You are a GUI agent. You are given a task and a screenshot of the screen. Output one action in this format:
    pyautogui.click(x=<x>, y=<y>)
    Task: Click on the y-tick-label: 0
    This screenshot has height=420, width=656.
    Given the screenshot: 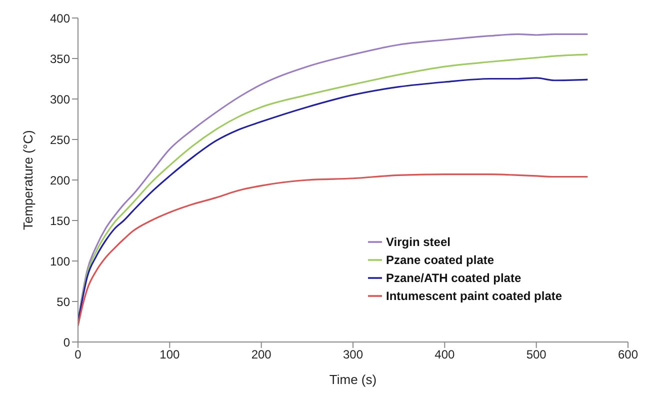 What is the action you would take?
    pyautogui.click(x=66, y=342)
    